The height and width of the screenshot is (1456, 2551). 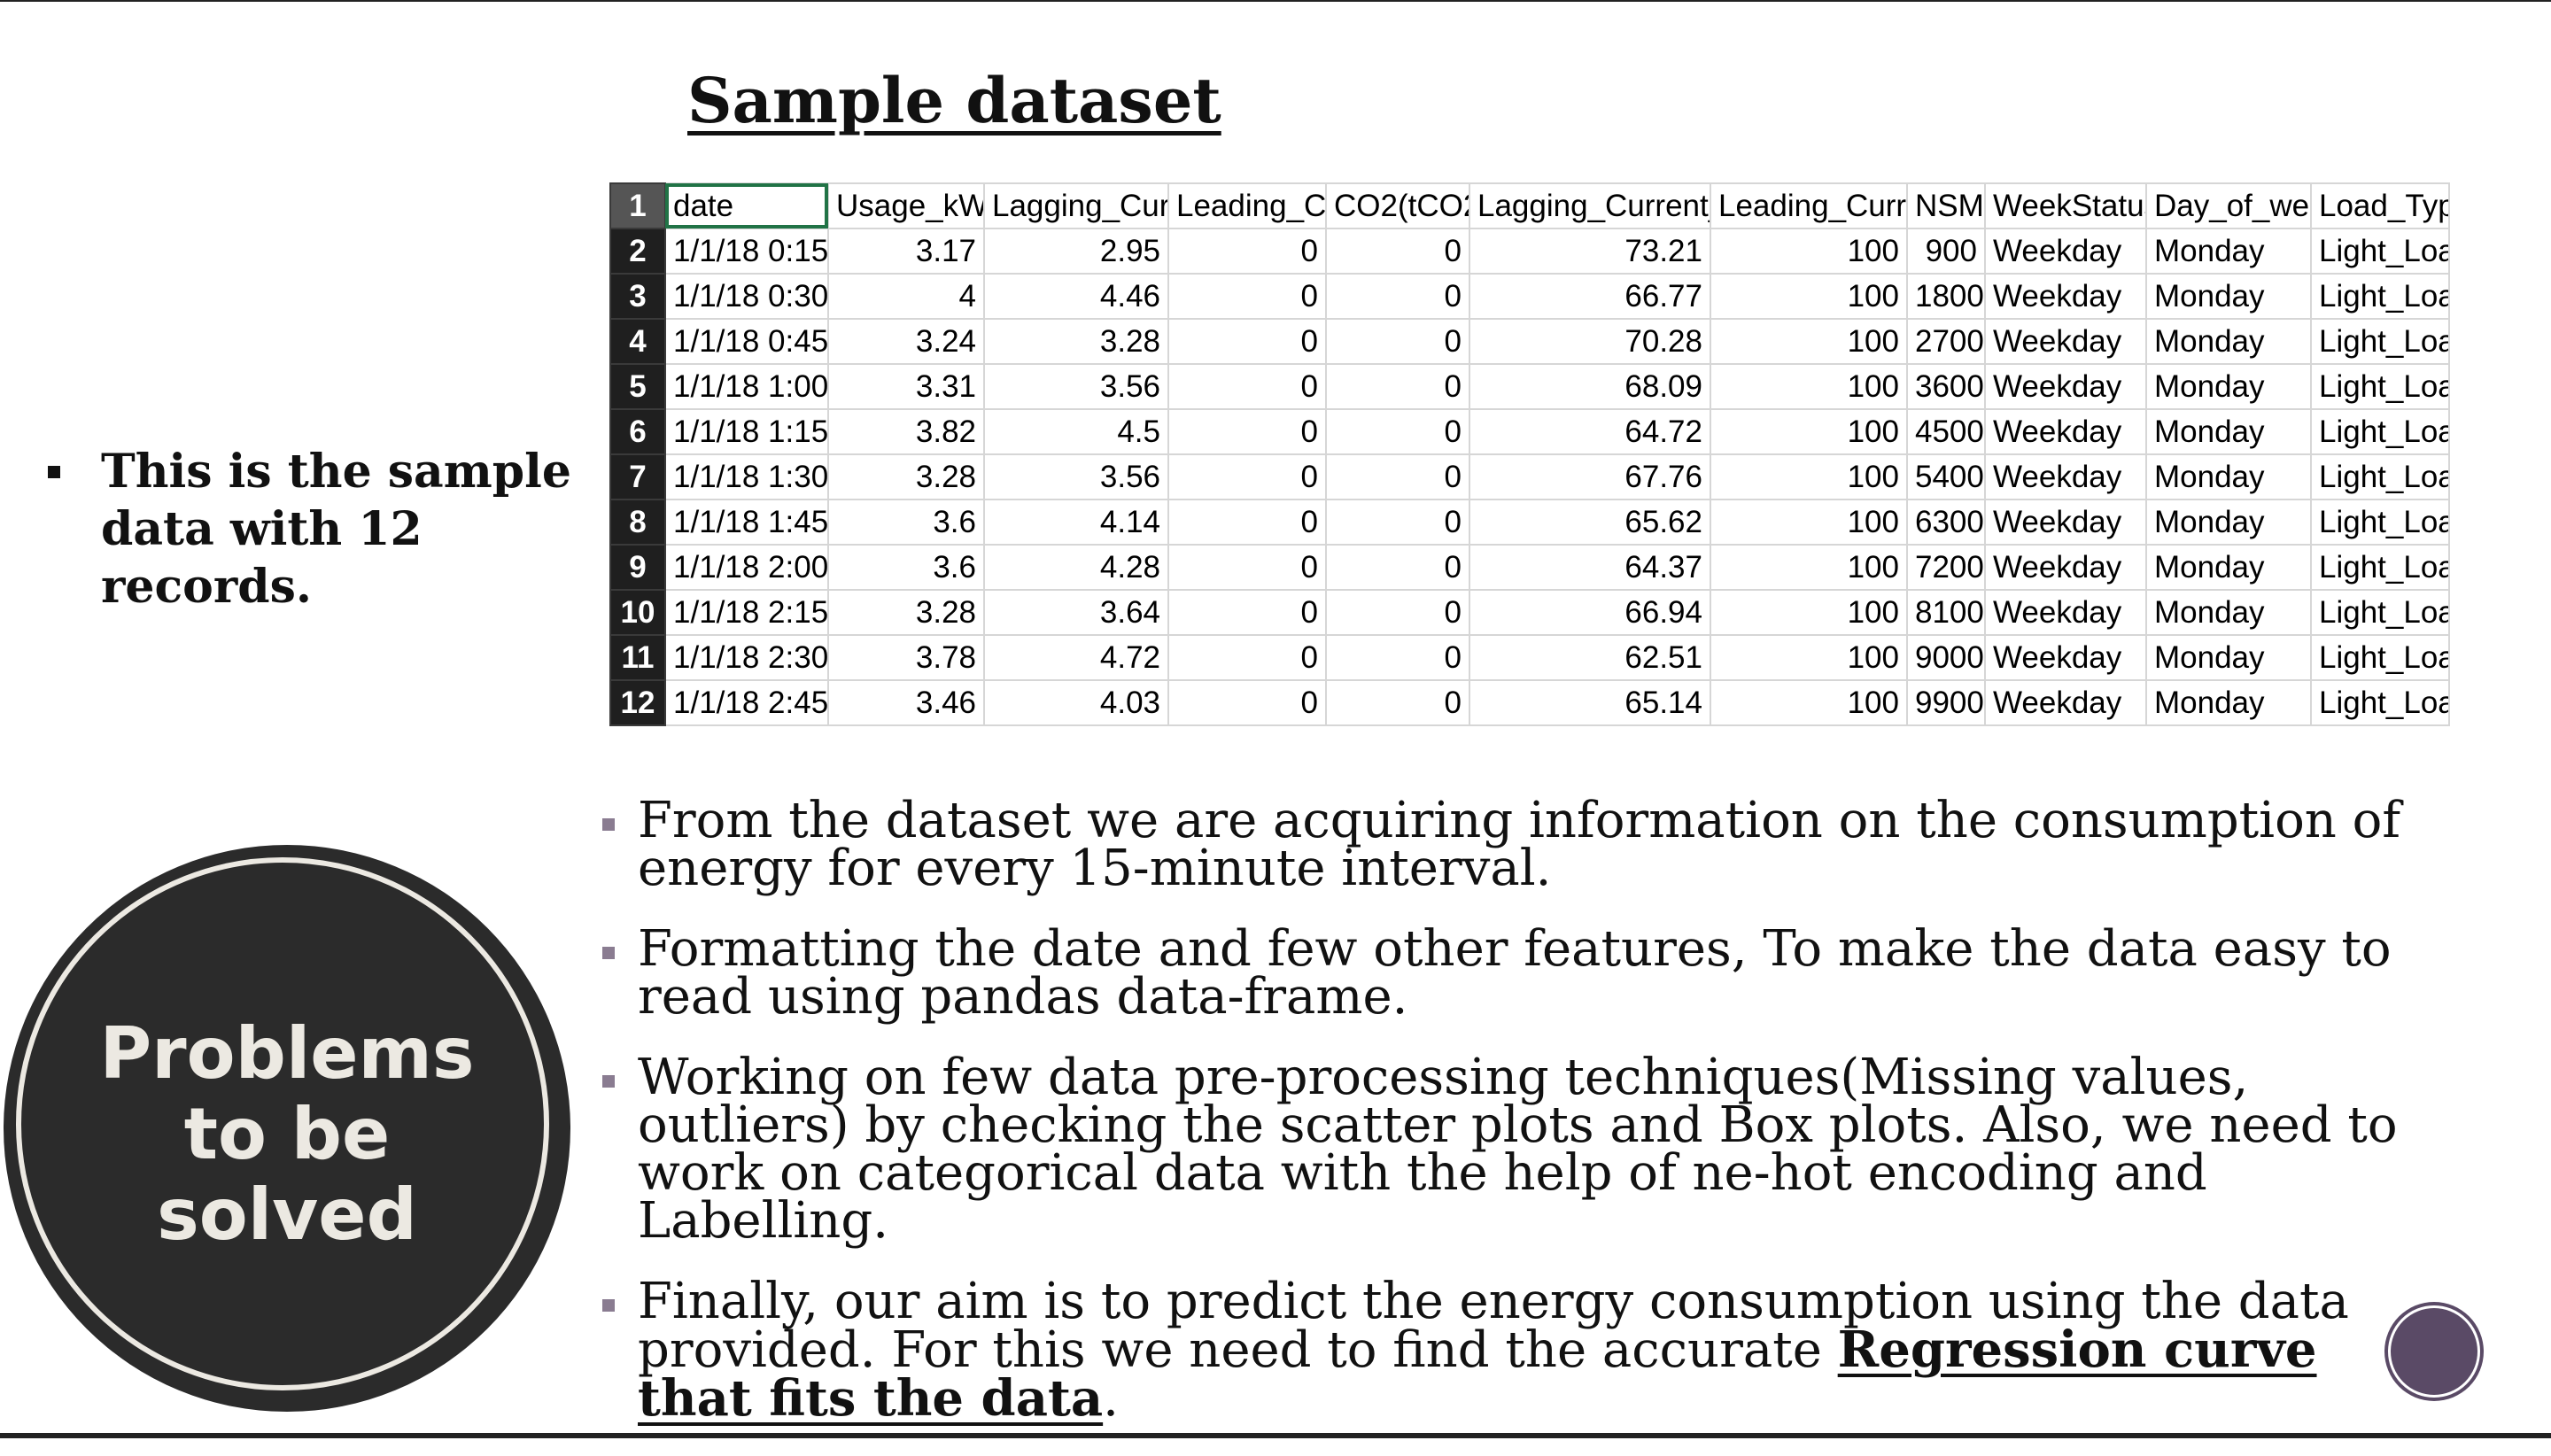 What do you see at coordinates (747, 612) in the screenshot?
I see `table-cell: 1/1/18 2:15` at bounding box center [747, 612].